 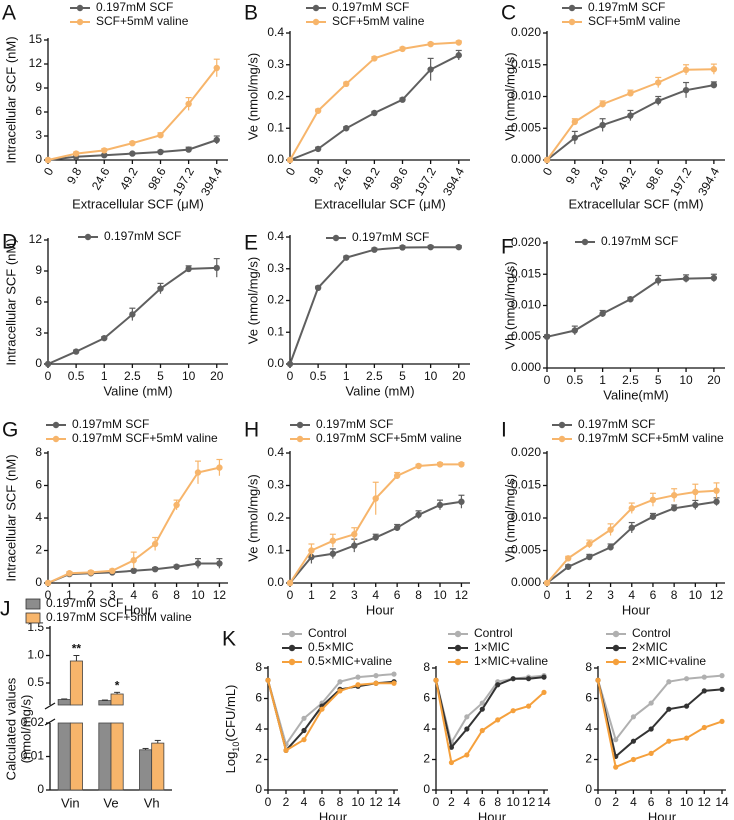 I want to click on legend-label: 1×MIC+valine, so click(x=511, y=661).